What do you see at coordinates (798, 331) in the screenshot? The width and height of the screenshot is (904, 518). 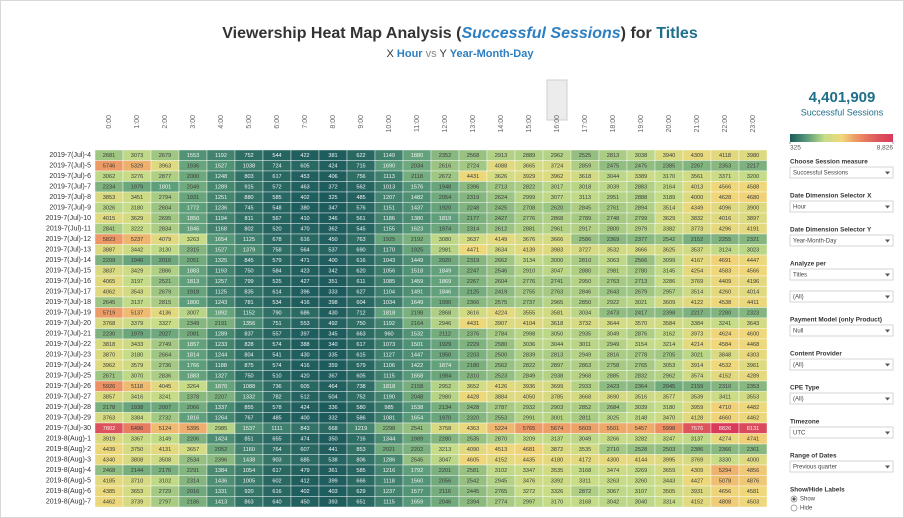 I see `dropdown-value: Null` at bounding box center [798, 331].